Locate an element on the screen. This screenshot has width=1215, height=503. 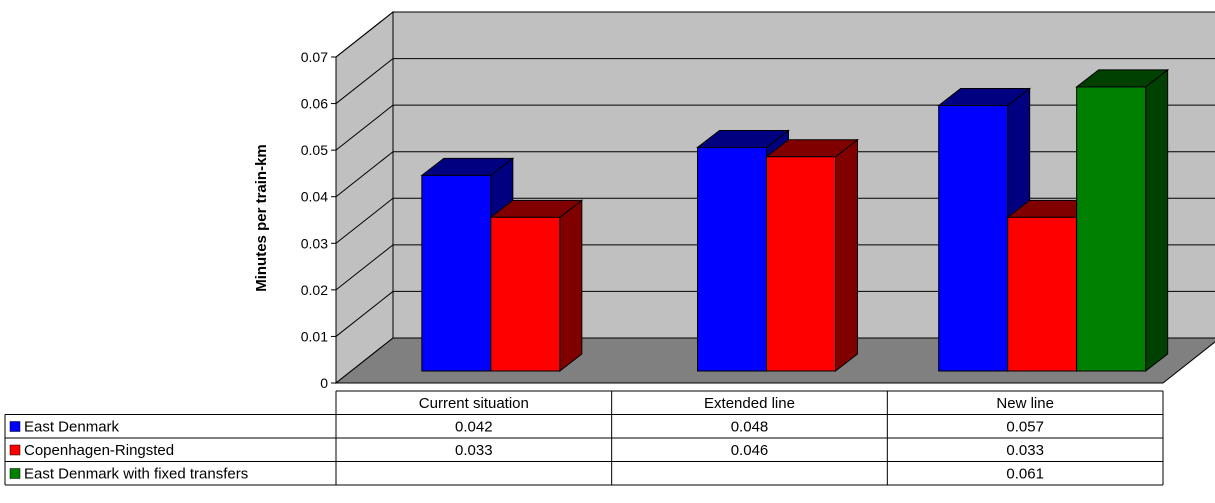
table-cell: 0.042 is located at coordinates (474, 427).